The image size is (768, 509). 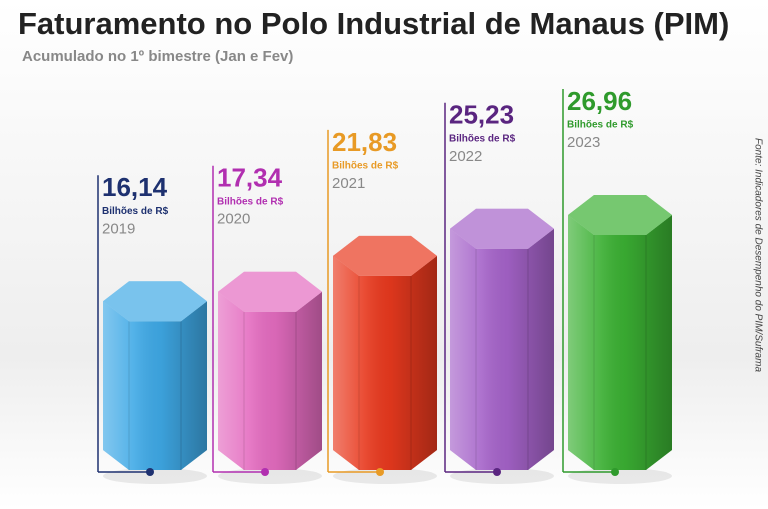 What do you see at coordinates (135, 187) in the screenshot?
I see `value-label: 16,14` at bounding box center [135, 187].